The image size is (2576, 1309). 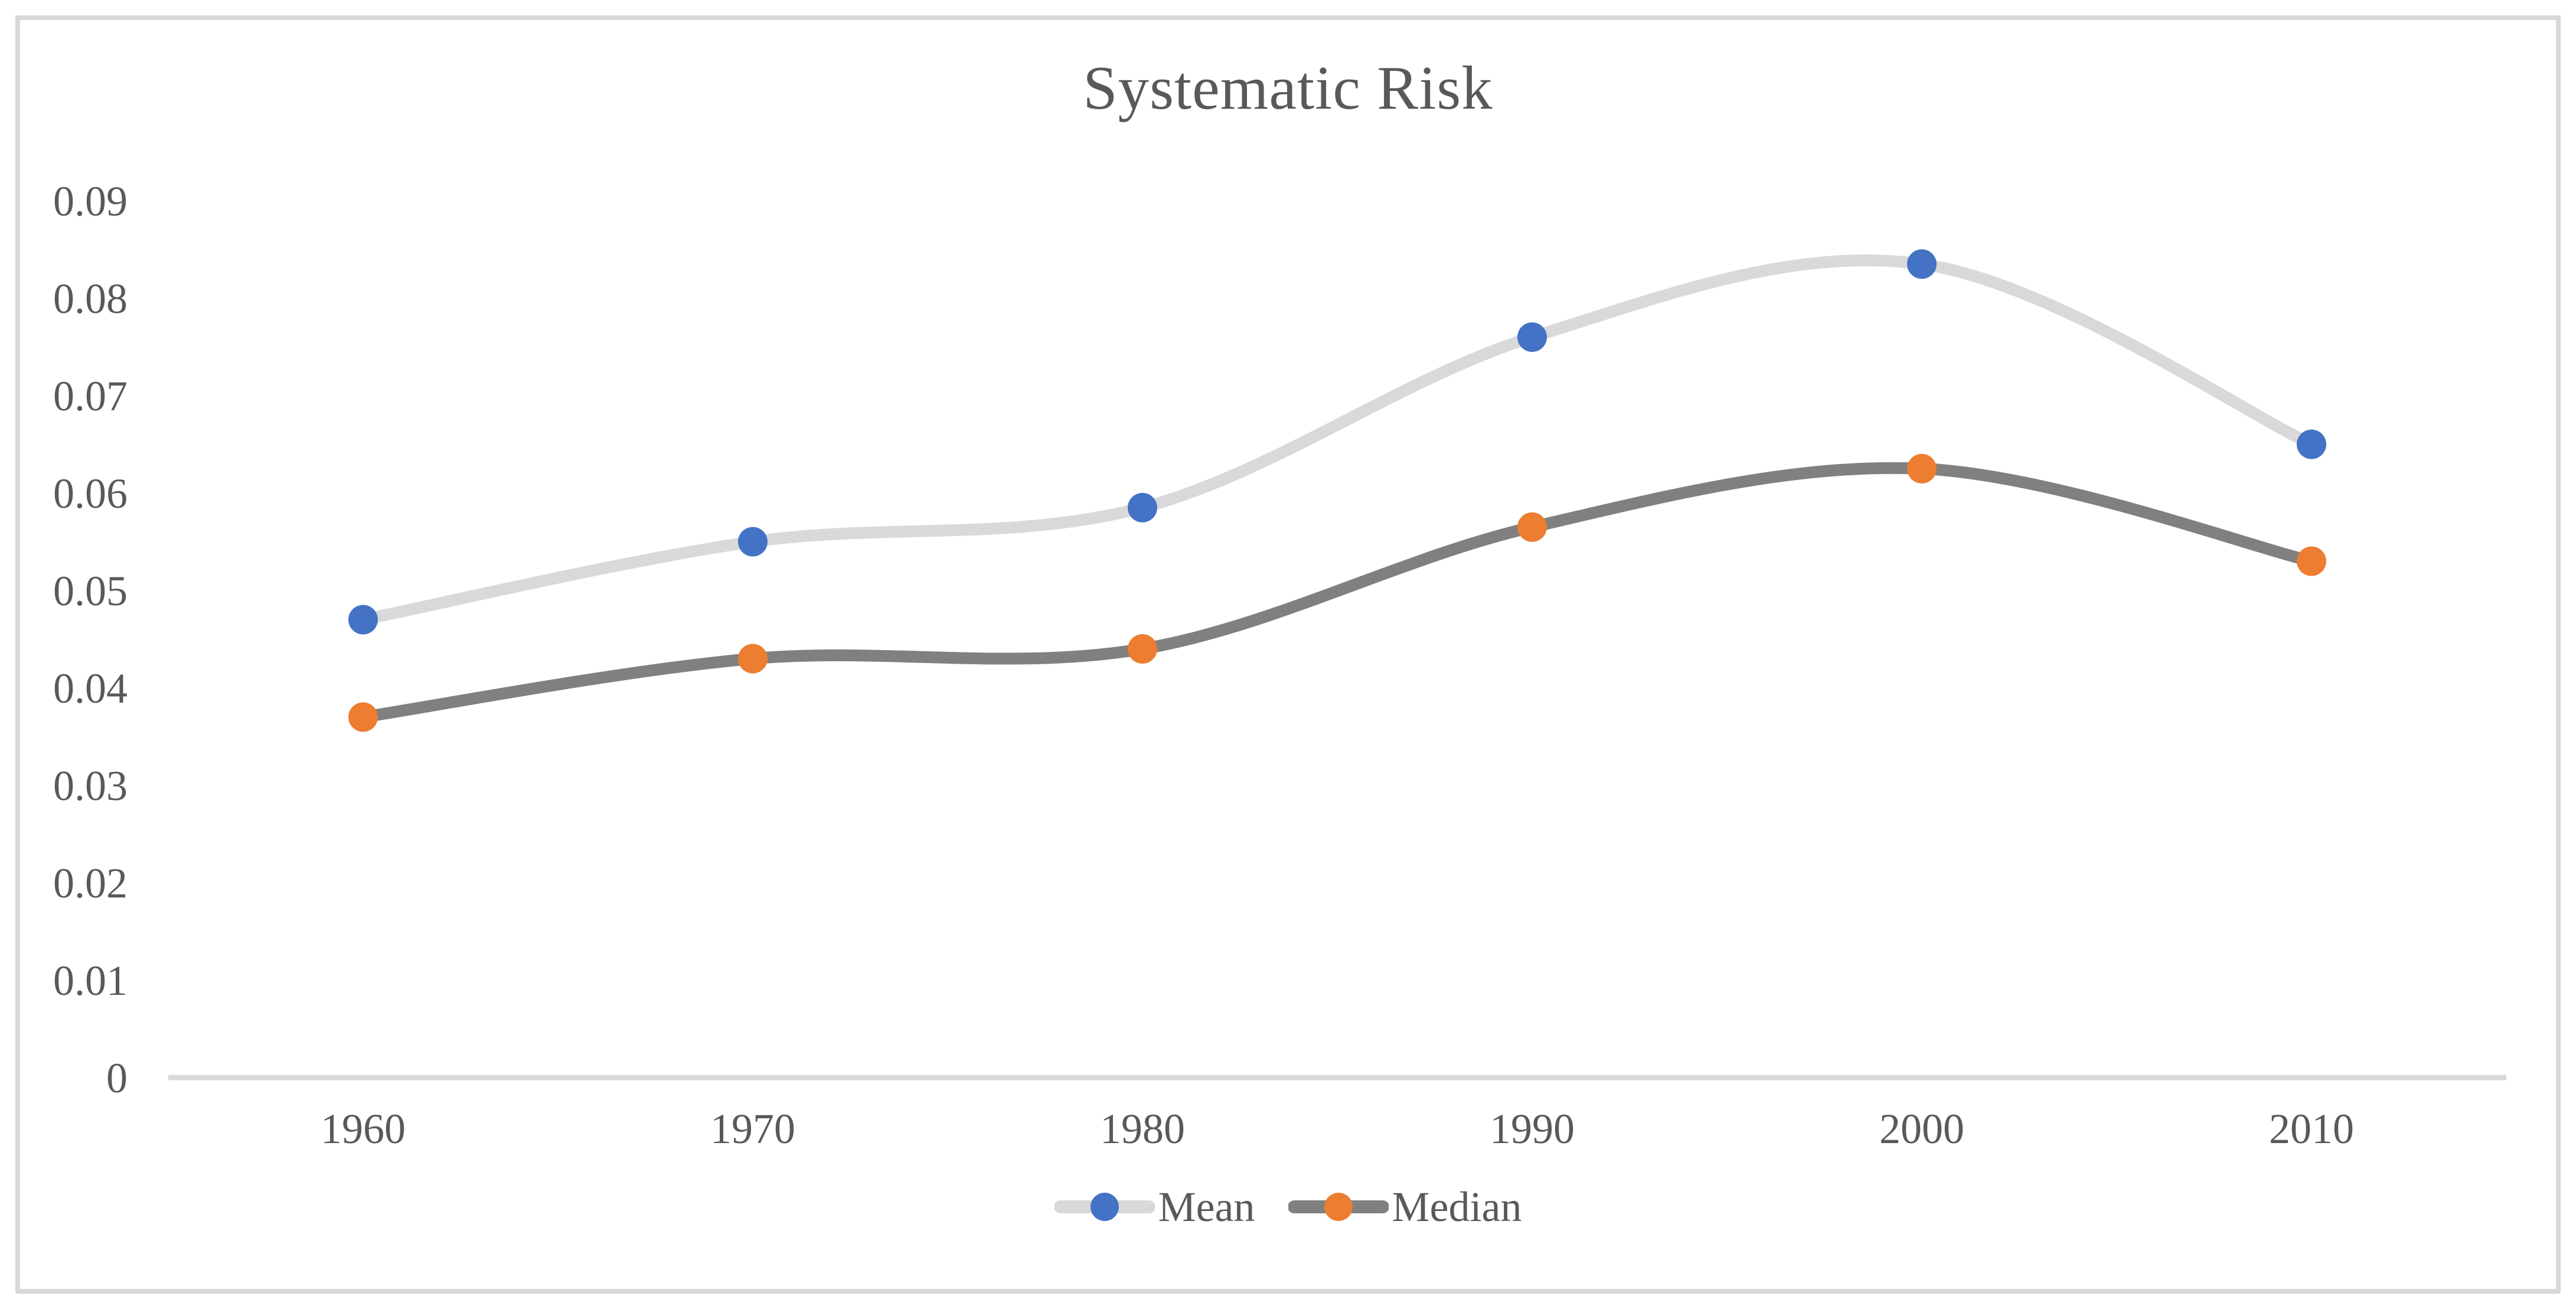 What do you see at coordinates (1457, 1206) in the screenshot?
I see `legend-label-median: Median` at bounding box center [1457, 1206].